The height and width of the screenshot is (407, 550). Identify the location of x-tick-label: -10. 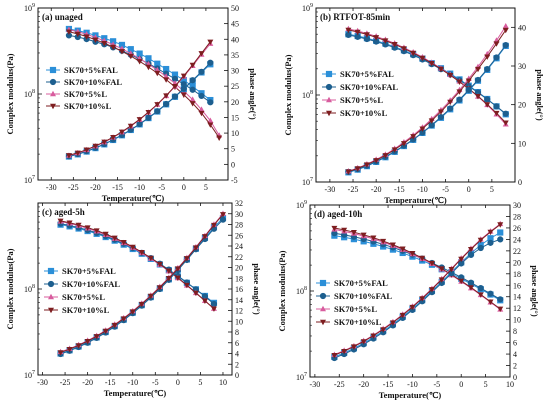
(139, 187).